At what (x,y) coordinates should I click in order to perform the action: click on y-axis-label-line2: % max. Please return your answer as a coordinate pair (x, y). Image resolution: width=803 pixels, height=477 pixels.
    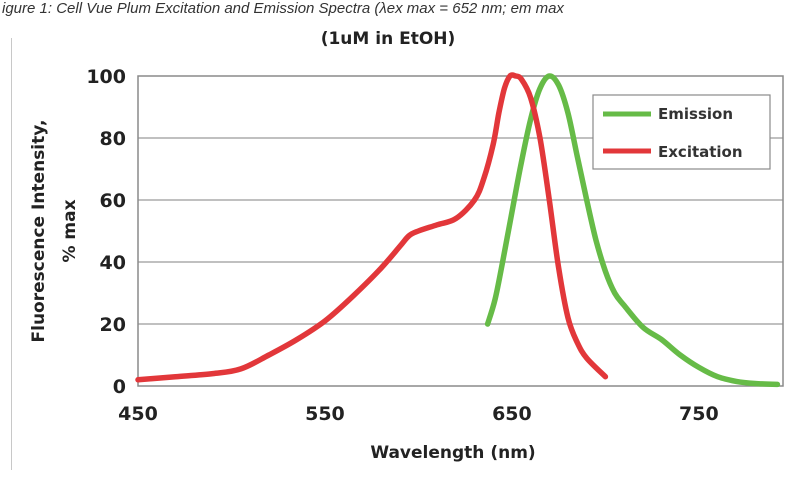
    Looking at the image, I should click on (70, 230).